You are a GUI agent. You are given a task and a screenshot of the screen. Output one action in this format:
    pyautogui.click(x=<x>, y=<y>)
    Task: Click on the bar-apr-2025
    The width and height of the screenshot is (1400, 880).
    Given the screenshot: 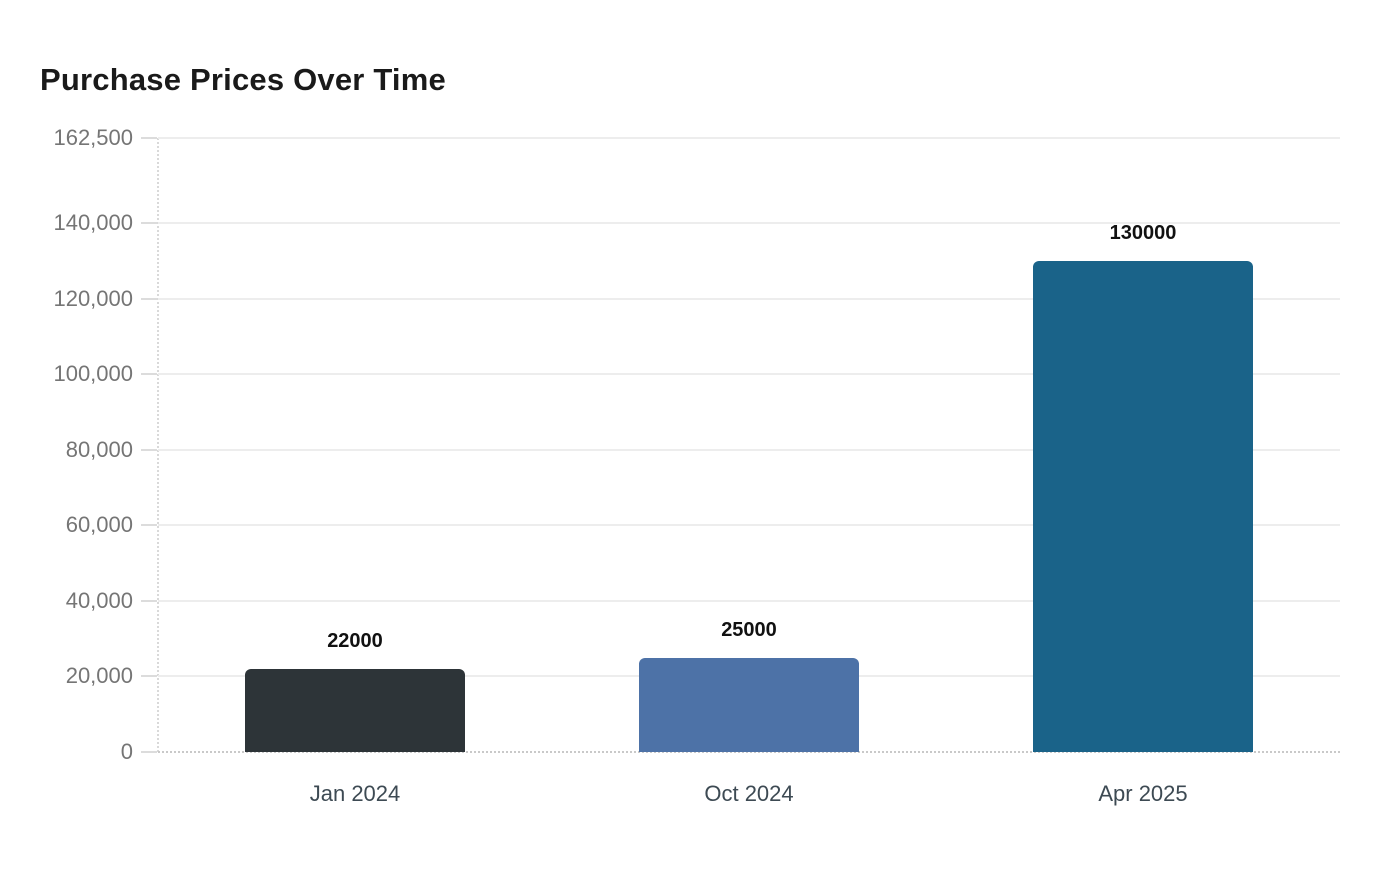 What is the action you would take?
    pyautogui.click(x=1143, y=506)
    